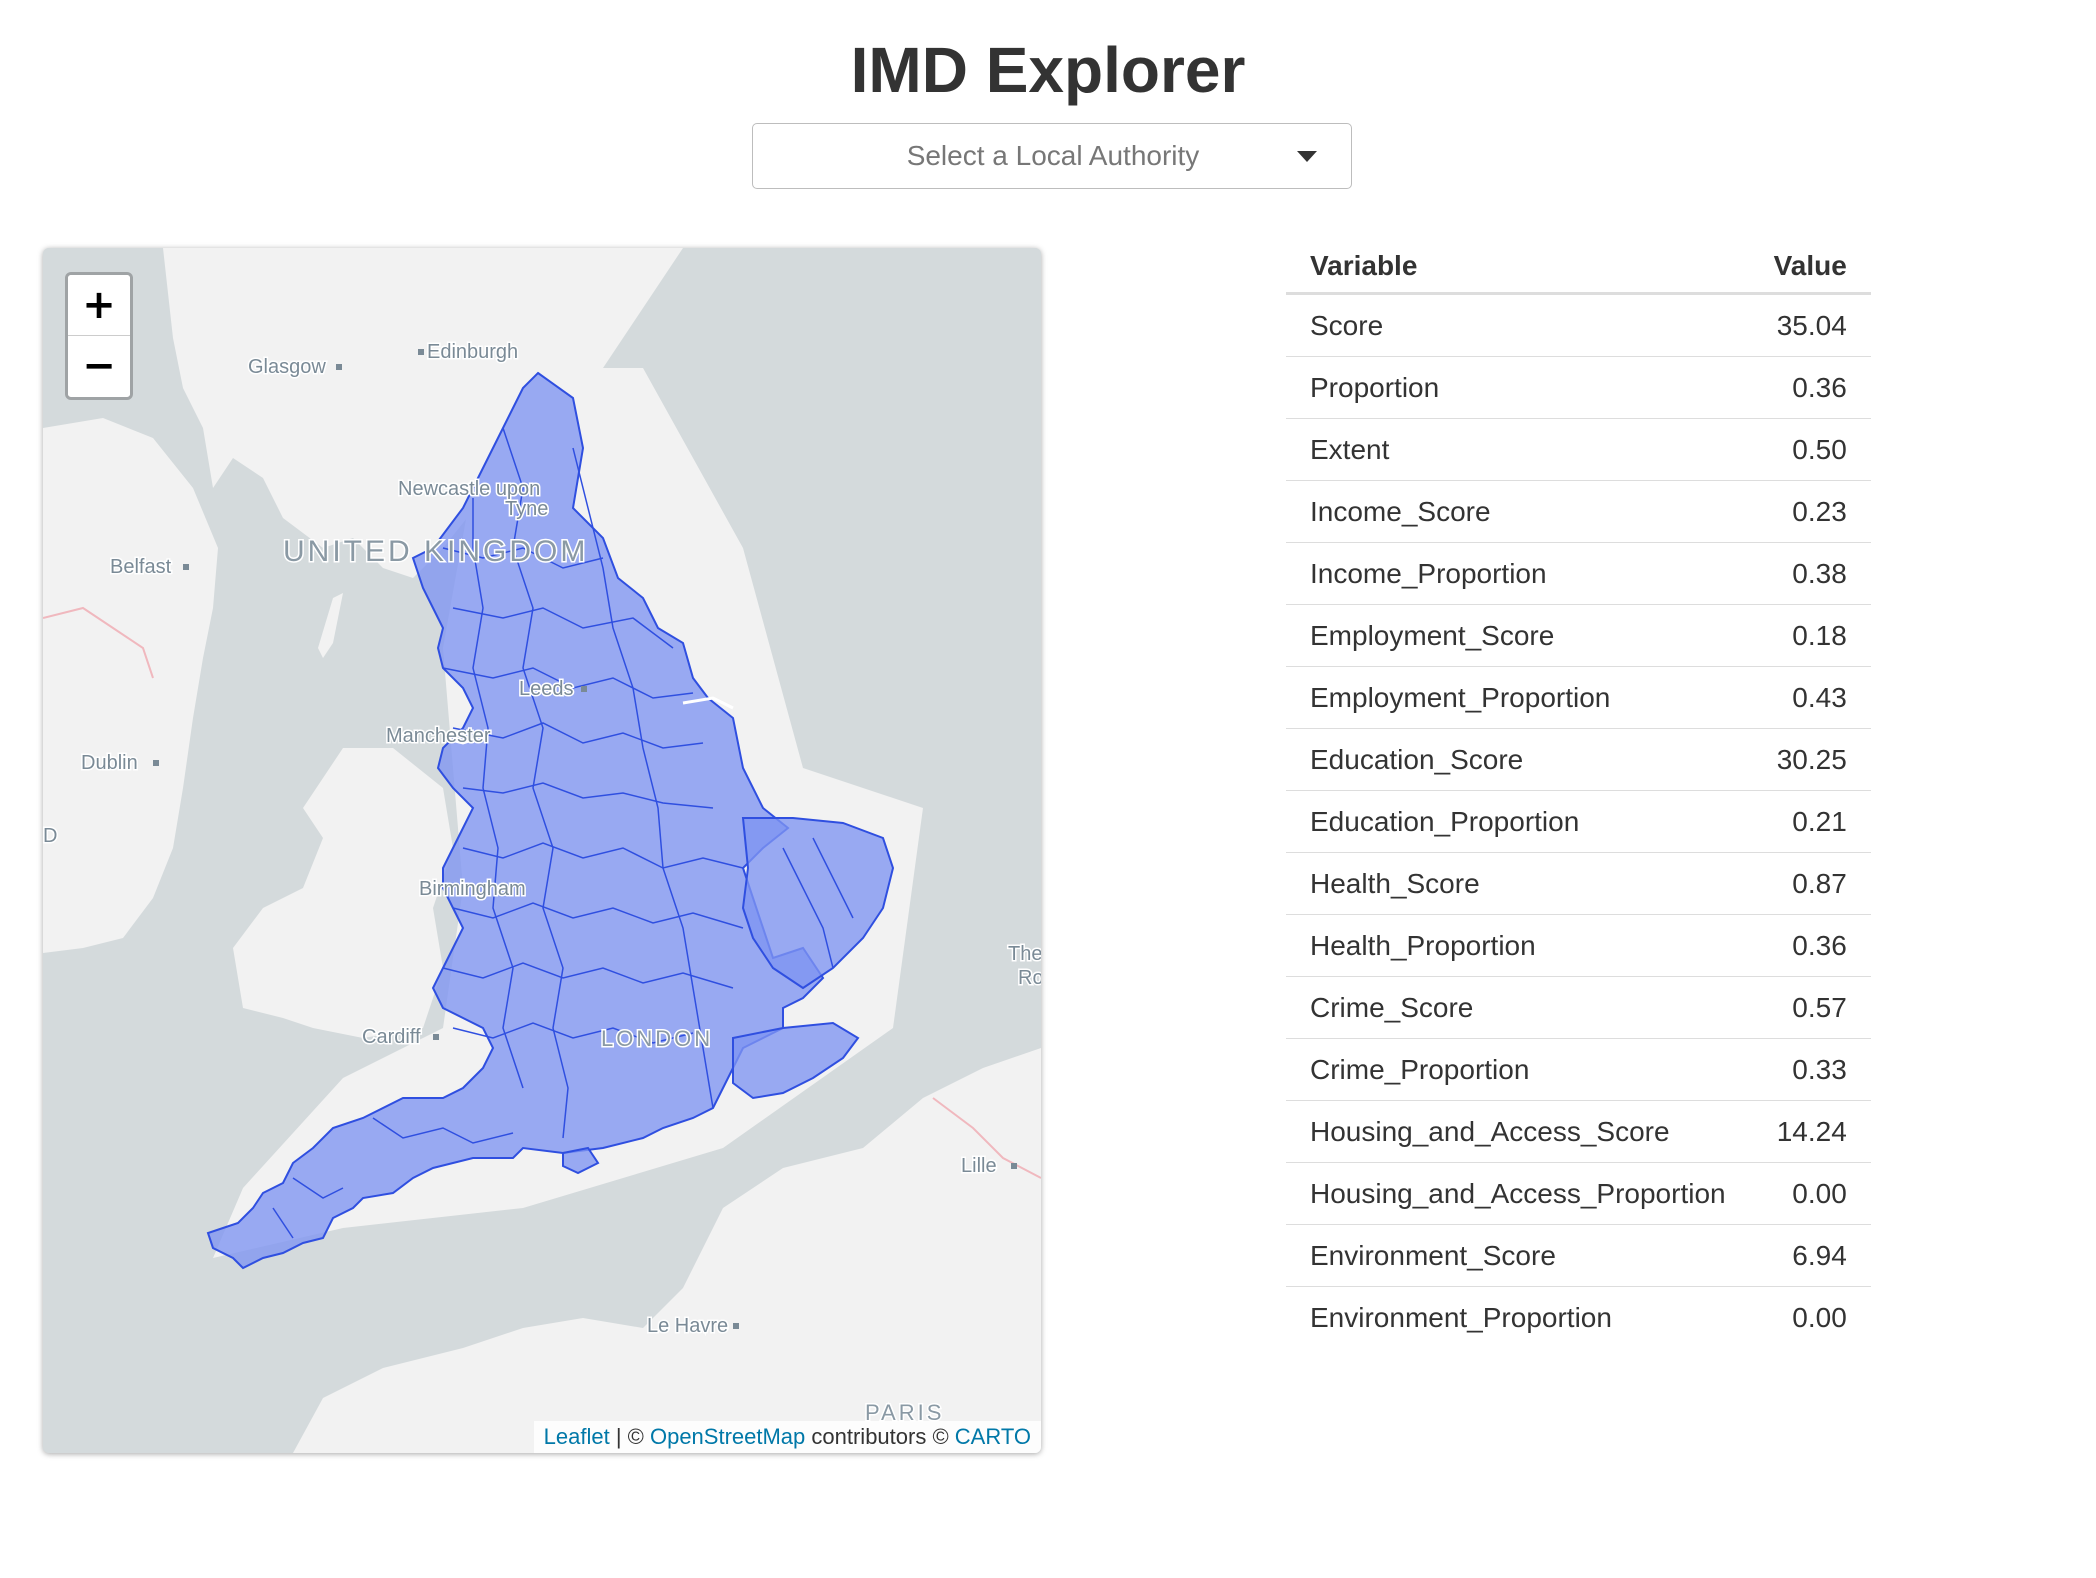 The width and height of the screenshot is (2096, 1578). I want to click on label-le-havre: Le Havre, so click(687, 1326).